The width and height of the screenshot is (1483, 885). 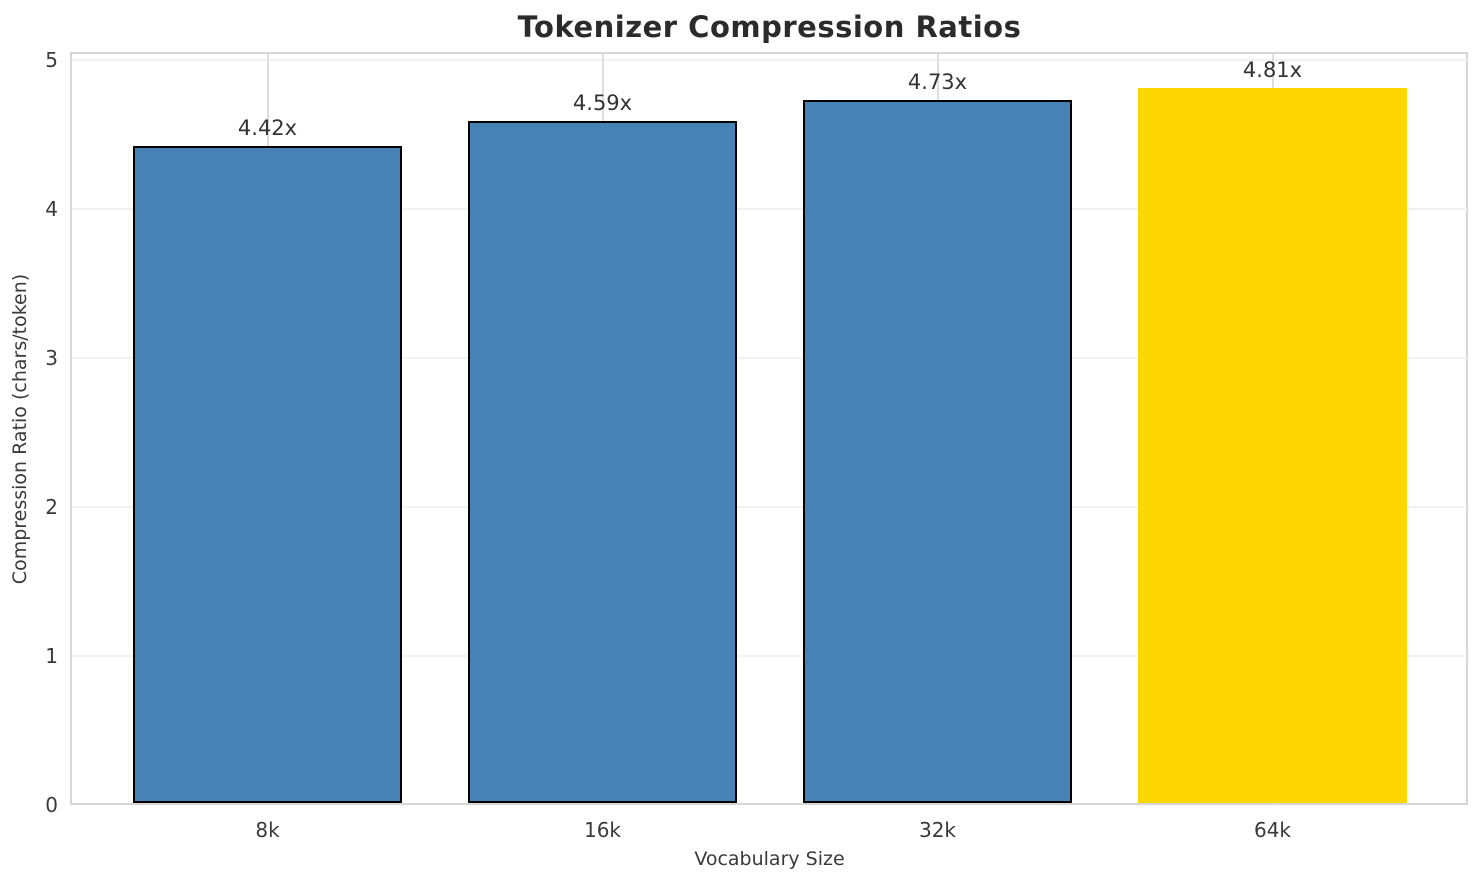 I want to click on bar-16k, so click(x=602, y=462).